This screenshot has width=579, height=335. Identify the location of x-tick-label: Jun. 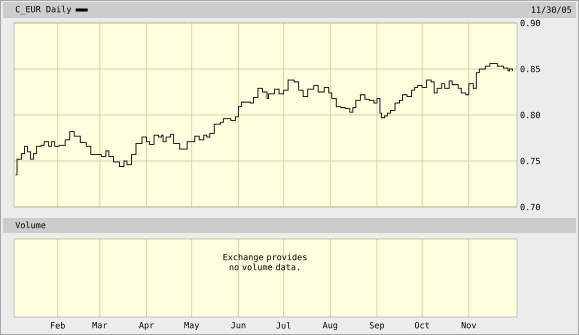
(238, 325).